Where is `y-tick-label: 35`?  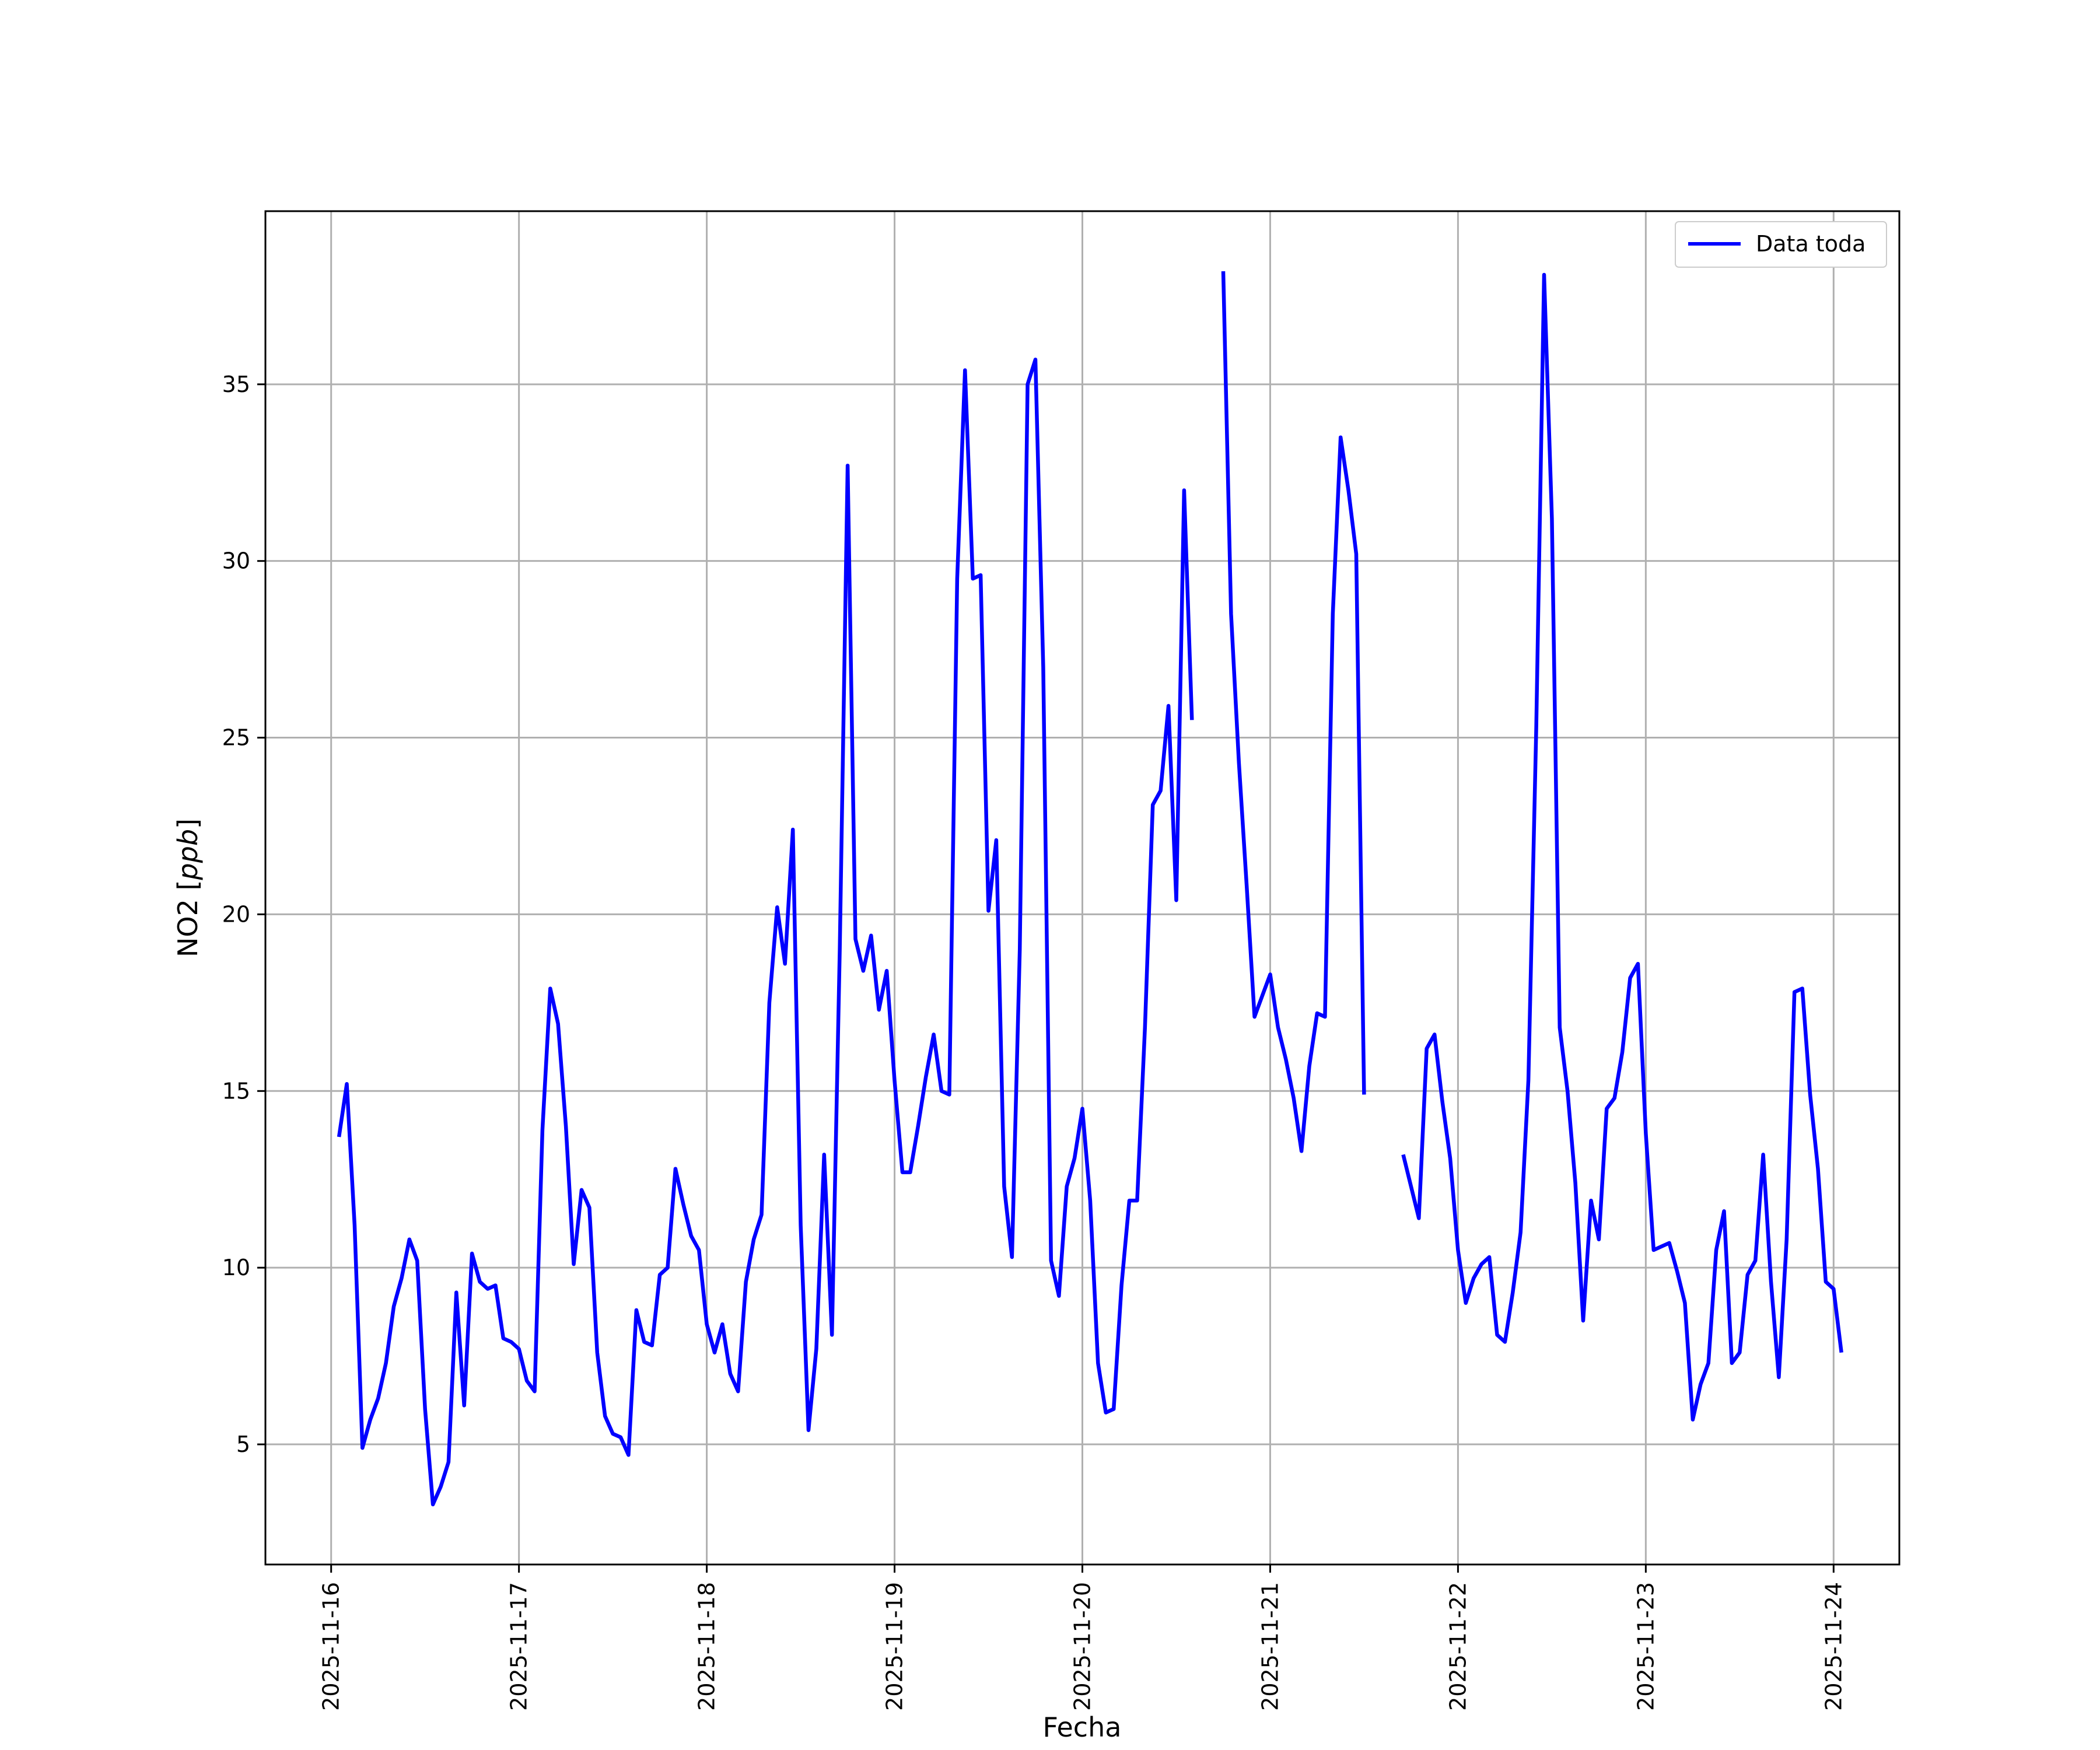
y-tick-label: 35 is located at coordinates (236, 384).